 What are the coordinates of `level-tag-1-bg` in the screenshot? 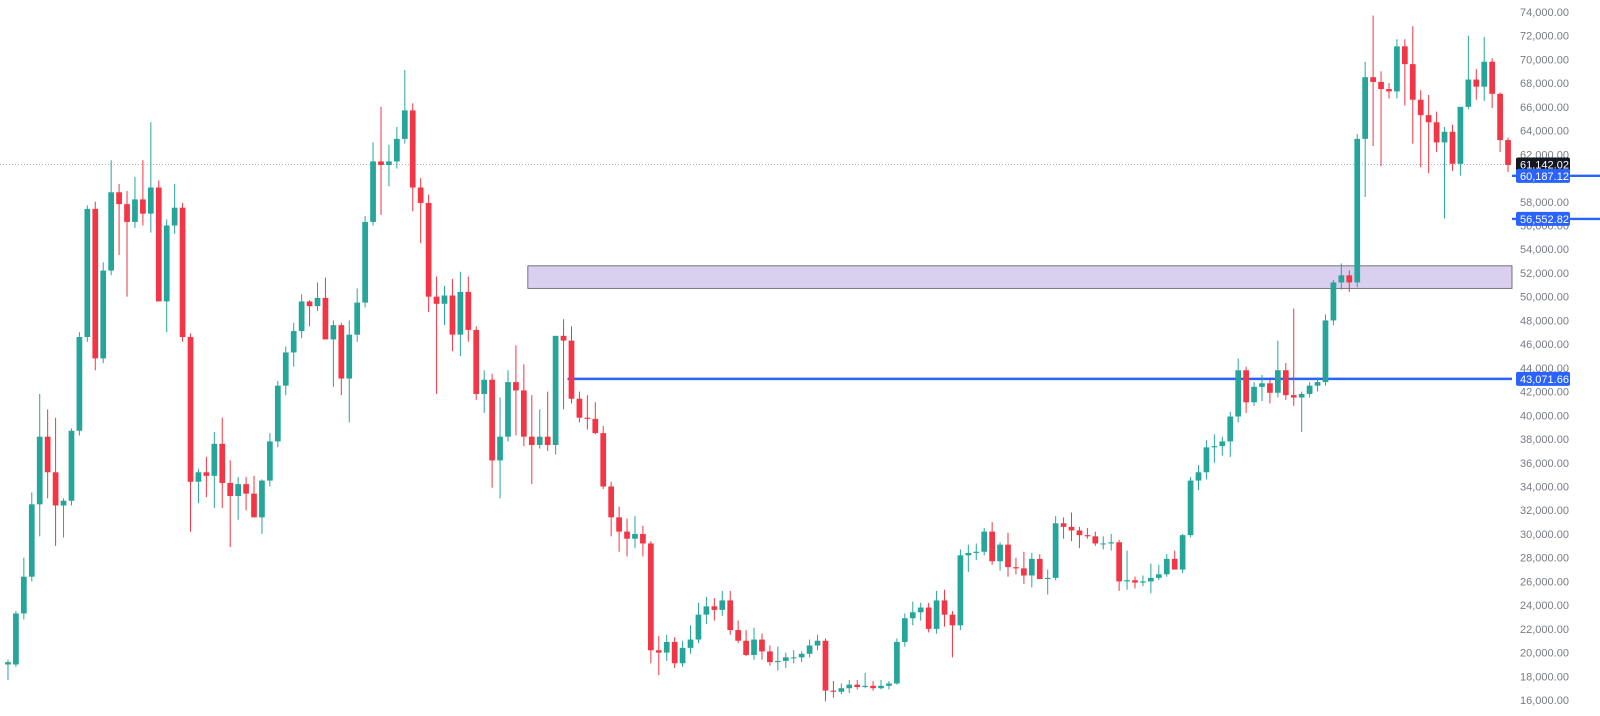 It's located at (1543, 218).